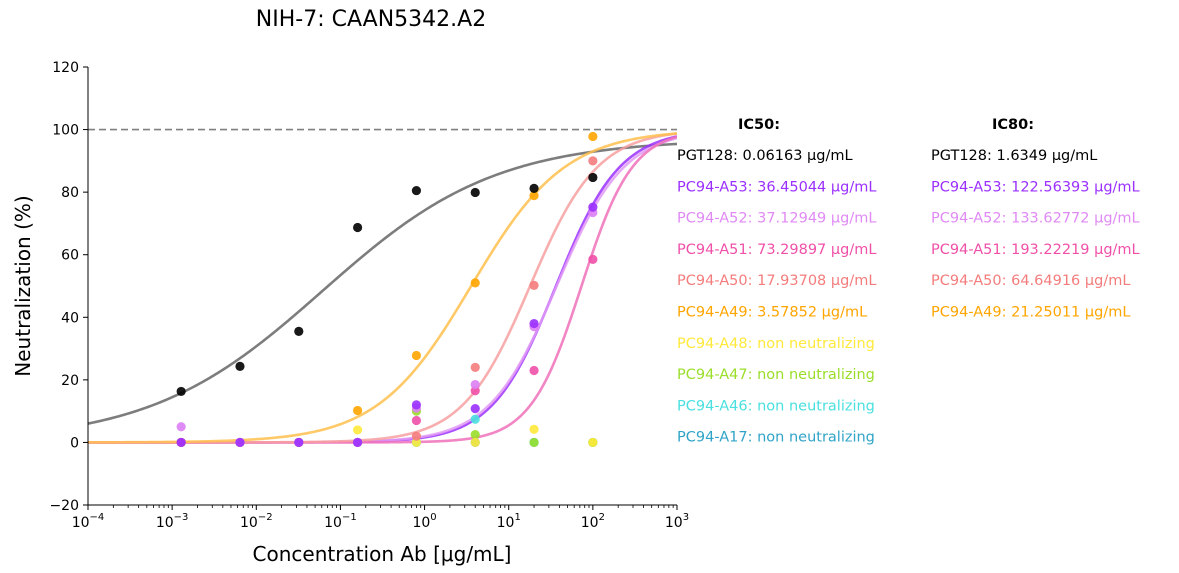 This screenshot has width=1179, height=573. What do you see at coordinates (1014, 156) in the screenshot?
I see `ic80-entry: PGT128: 1.6349 μg/mL` at bounding box center [1014, 156].